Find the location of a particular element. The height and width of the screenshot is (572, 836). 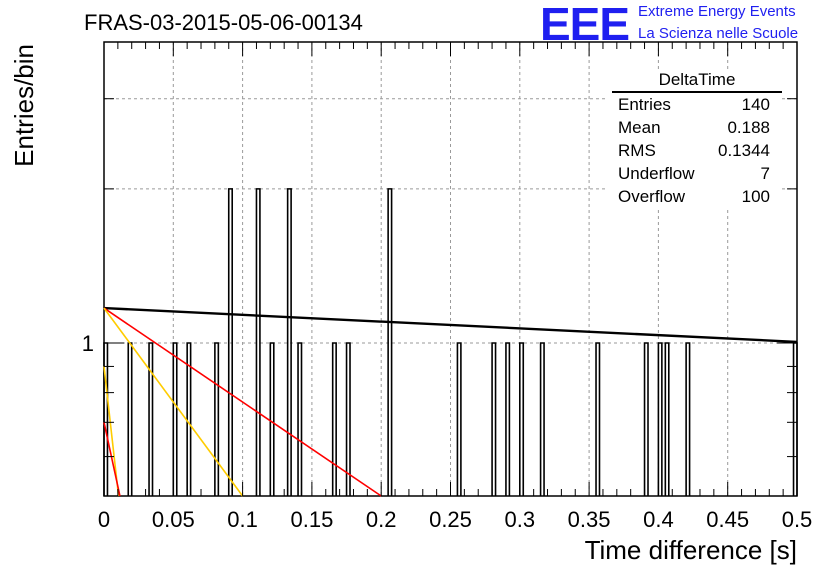

x-tick-label: 0.2 is located at coordinates (381, 519).